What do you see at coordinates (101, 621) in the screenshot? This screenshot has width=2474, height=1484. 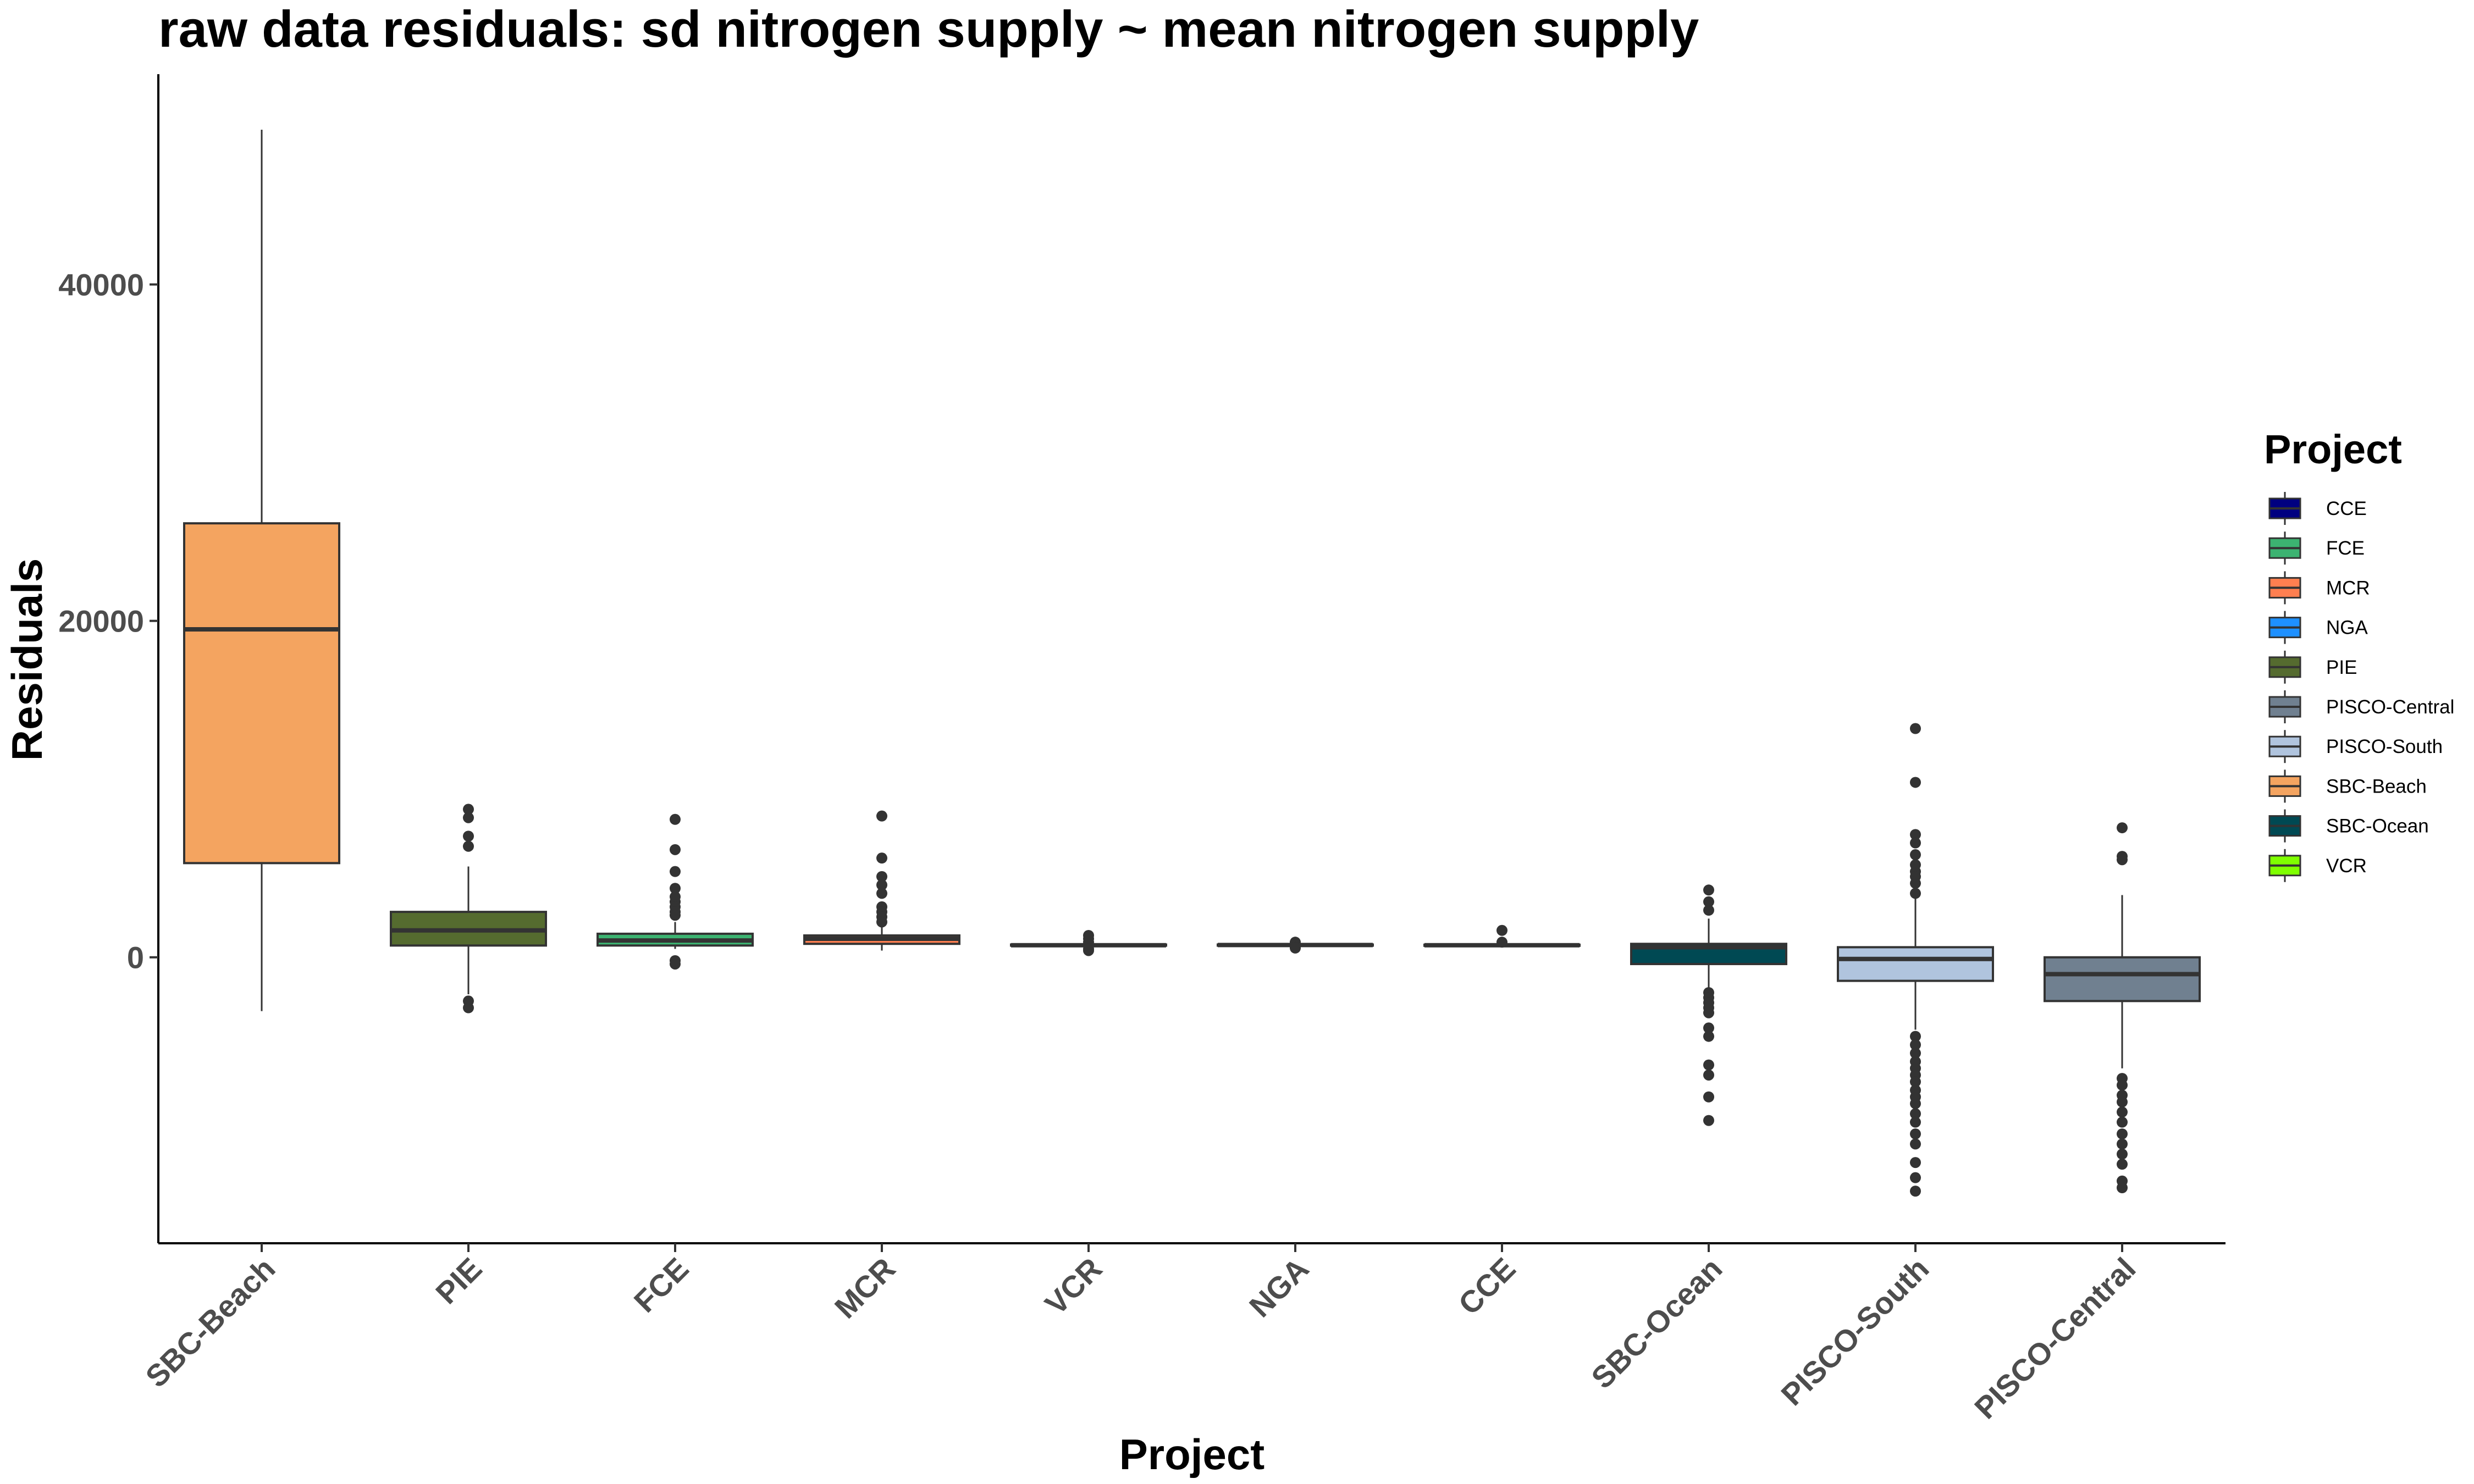 I see `y-tick-label: 20000` at bounding box center [101, 621].